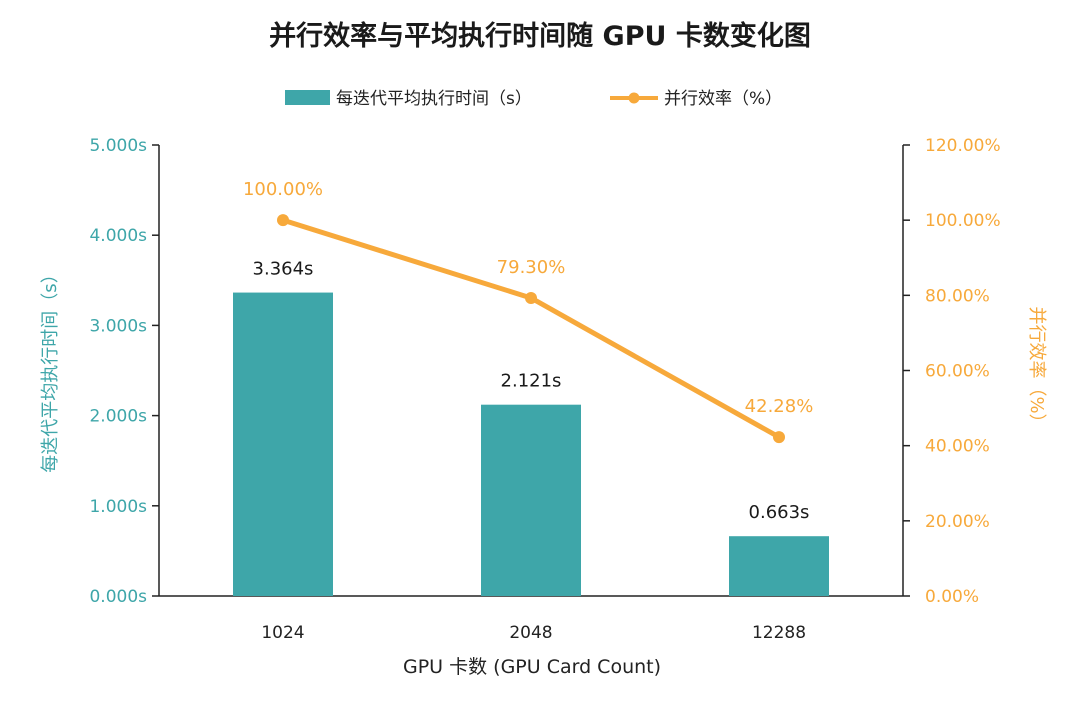 The height and width of the screenshot is (706, 1080). What do you see at coordinates (531, 381) in the screenshot?
I see `bar-value-label: 2.121s` at bounding box center [531, 381].